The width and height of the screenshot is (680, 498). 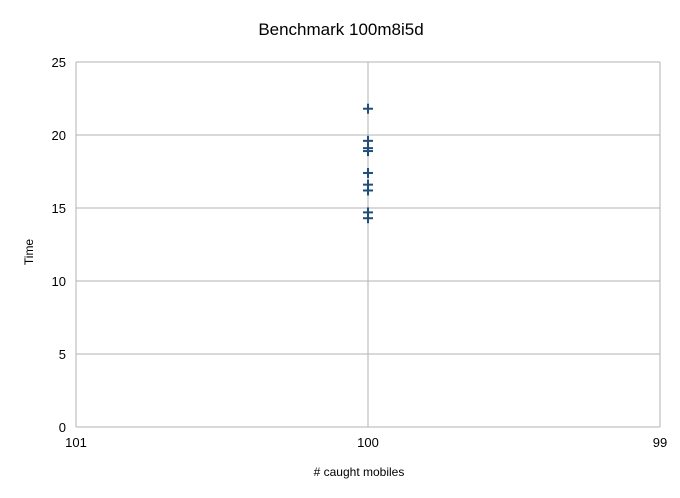 What do you see at coordinates (660, 442) in the screenshot?
I see `x-tick-label: 99` at bounding box center [660, 442].